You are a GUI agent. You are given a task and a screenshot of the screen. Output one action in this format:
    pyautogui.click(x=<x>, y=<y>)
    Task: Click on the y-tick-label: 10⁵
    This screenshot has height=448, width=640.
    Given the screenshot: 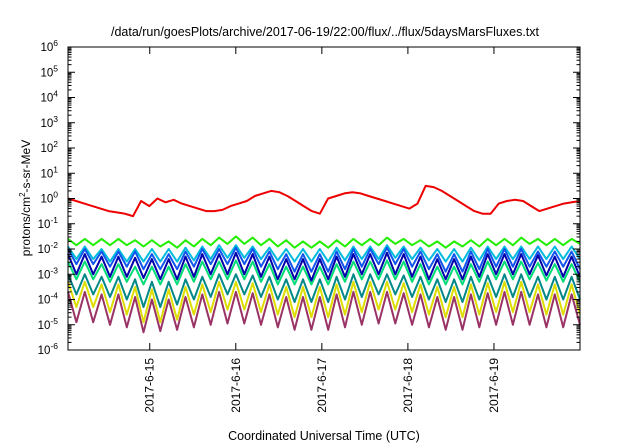 What is the action you would take?
    pyautogui.click(x=49, y=71)
    